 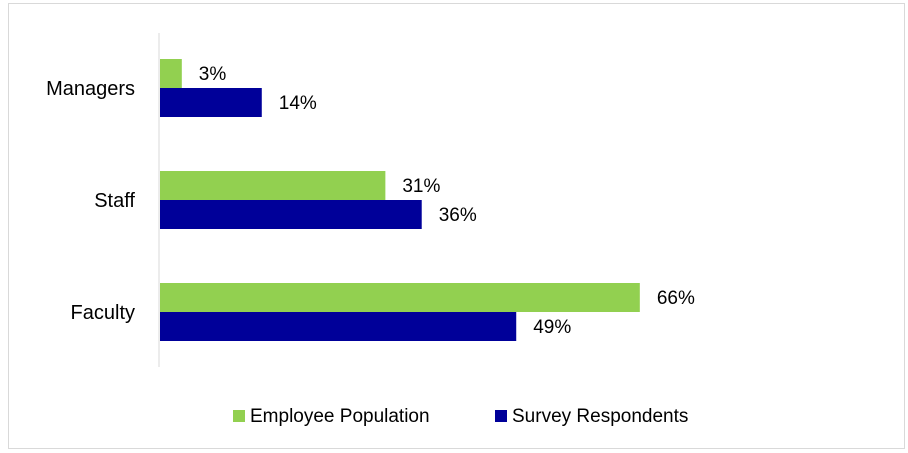 I want to click on category-label-staff: Staff, so click(x=114, y=201).